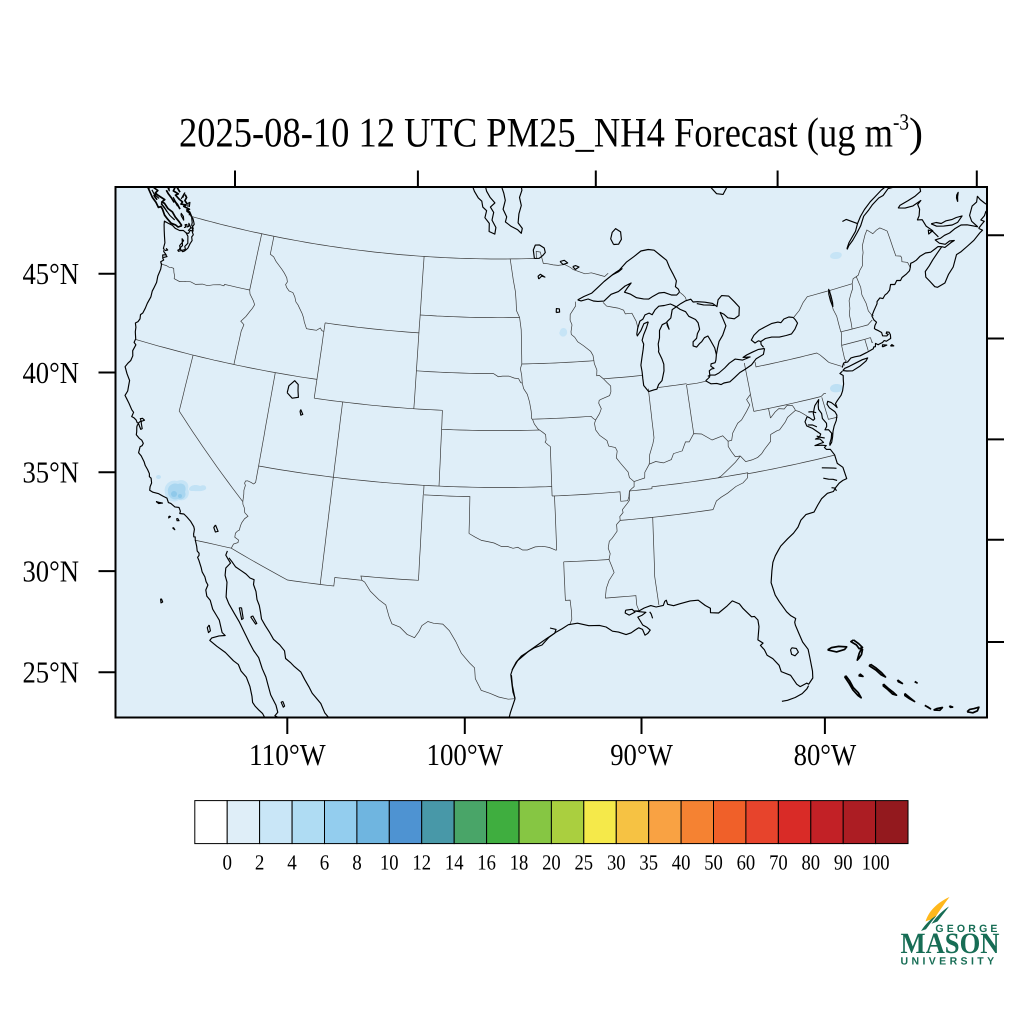 The height and width of the screenshot is (1024, 1024). What do you see at coordinates (519, 863) in the screenshot?
I see `svg-text: 18` at bounding box center [519, 863].